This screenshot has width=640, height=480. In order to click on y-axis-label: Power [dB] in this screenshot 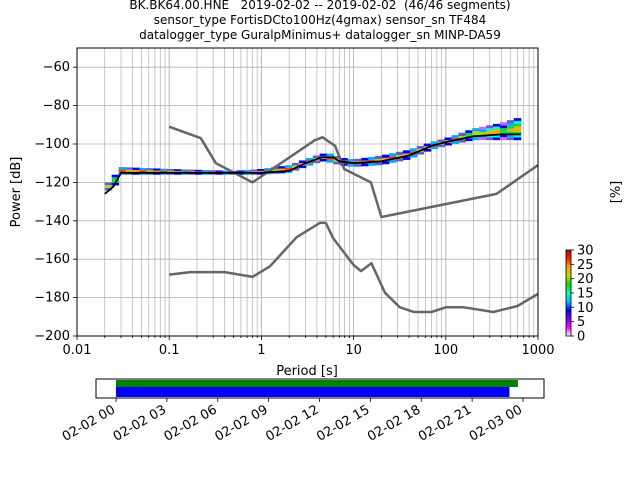, I will do `click(16, 192)`.